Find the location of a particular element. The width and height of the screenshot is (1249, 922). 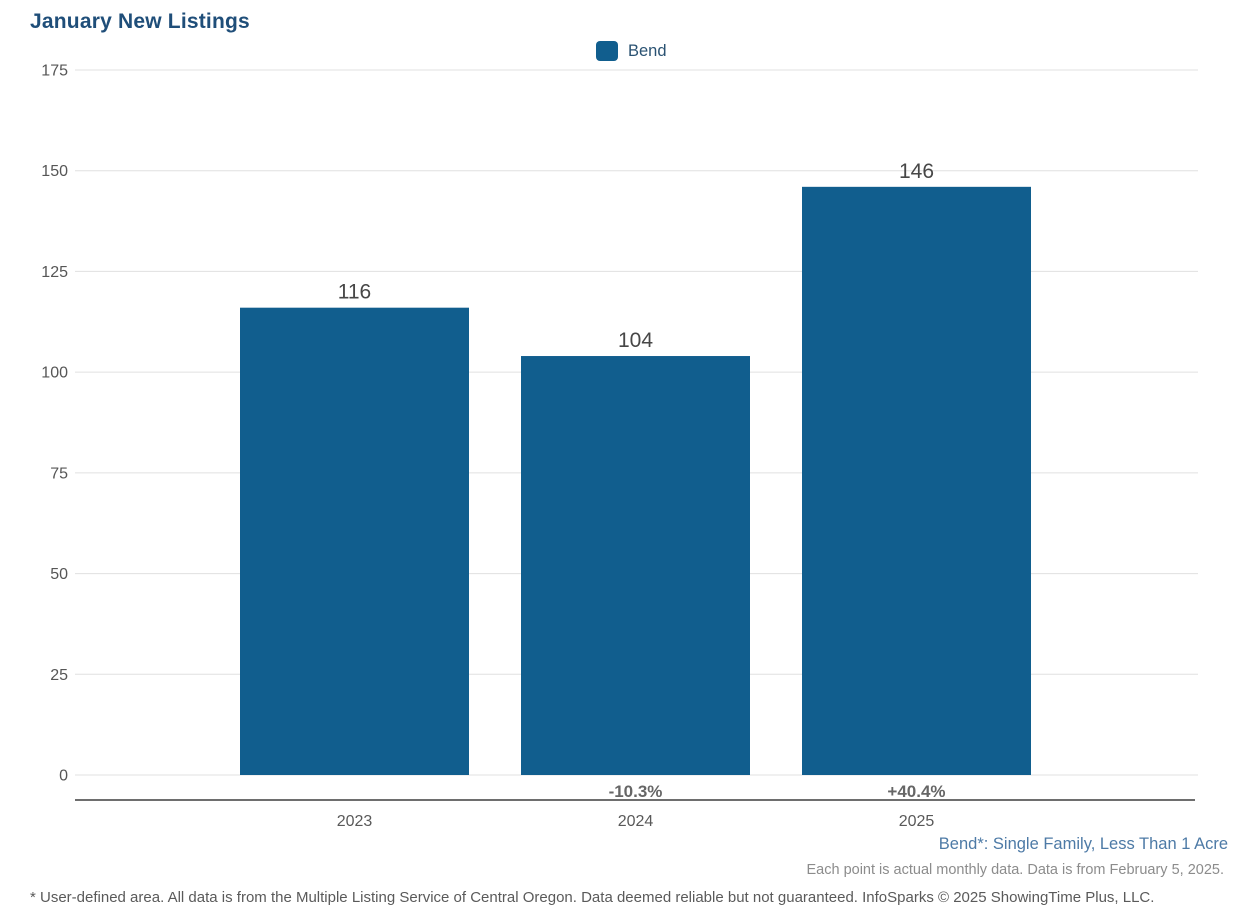

bar-value-label: 116 is located at coordinates (354, 292).